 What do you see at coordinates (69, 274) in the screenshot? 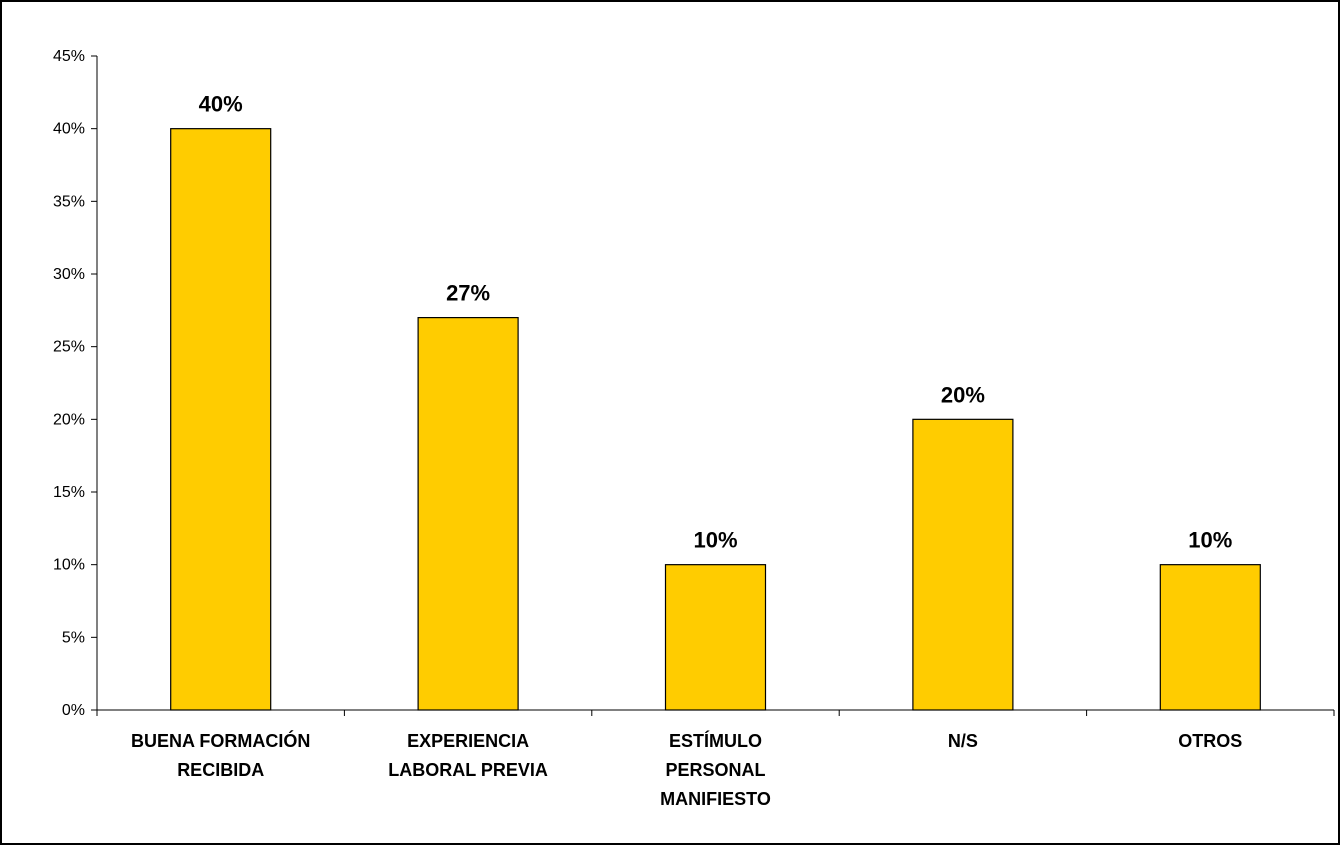
I see `y-tick-label: 30%` at bounding box center [69, 274].